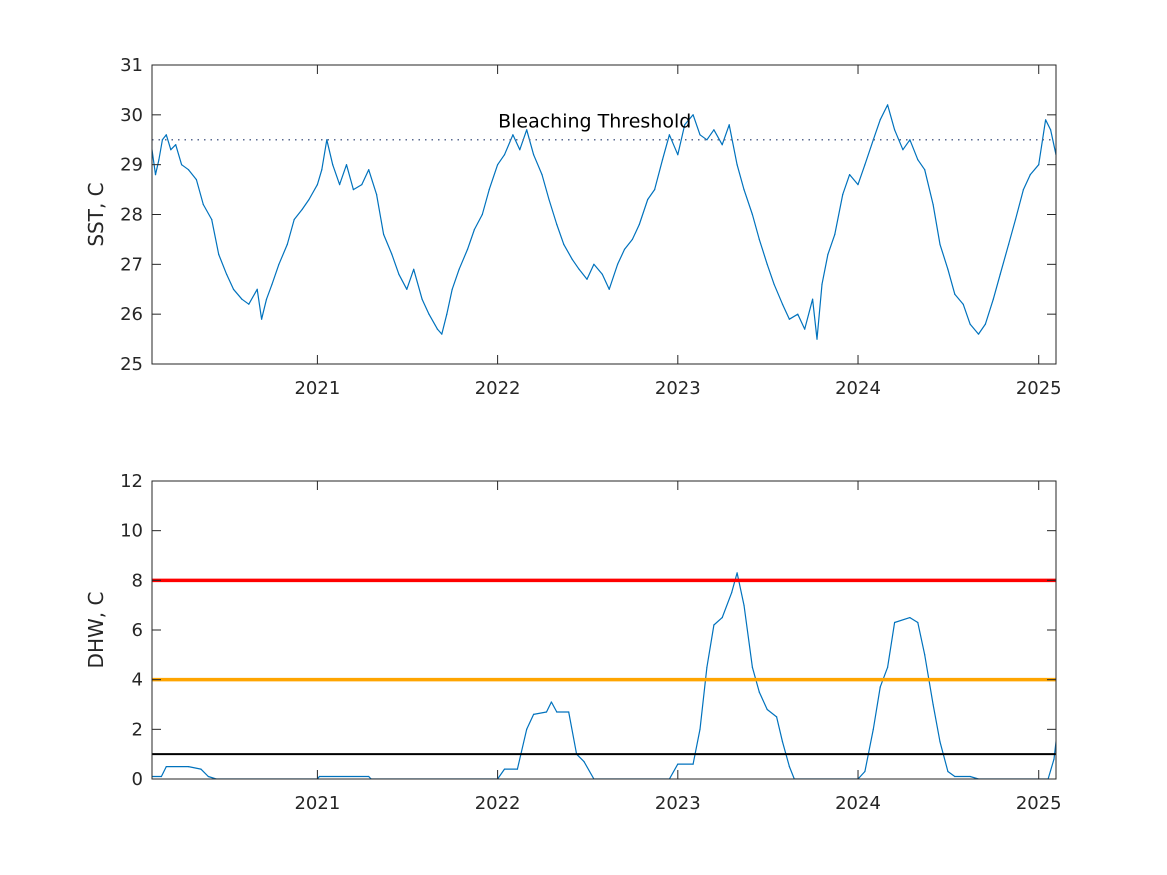 The image size is (1167, 875). Describe the element at coordinates (137, 779) in the screenshot. I see `dhw-y-tick-label: 0` at that location.